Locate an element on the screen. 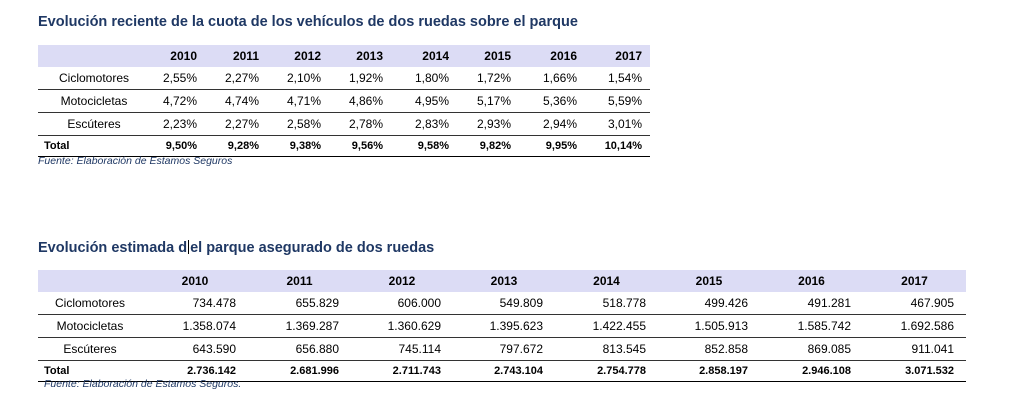 This screenshot has height=418, width=1024. cell-value: 2.736.142 is located at coordinates (211, 371).